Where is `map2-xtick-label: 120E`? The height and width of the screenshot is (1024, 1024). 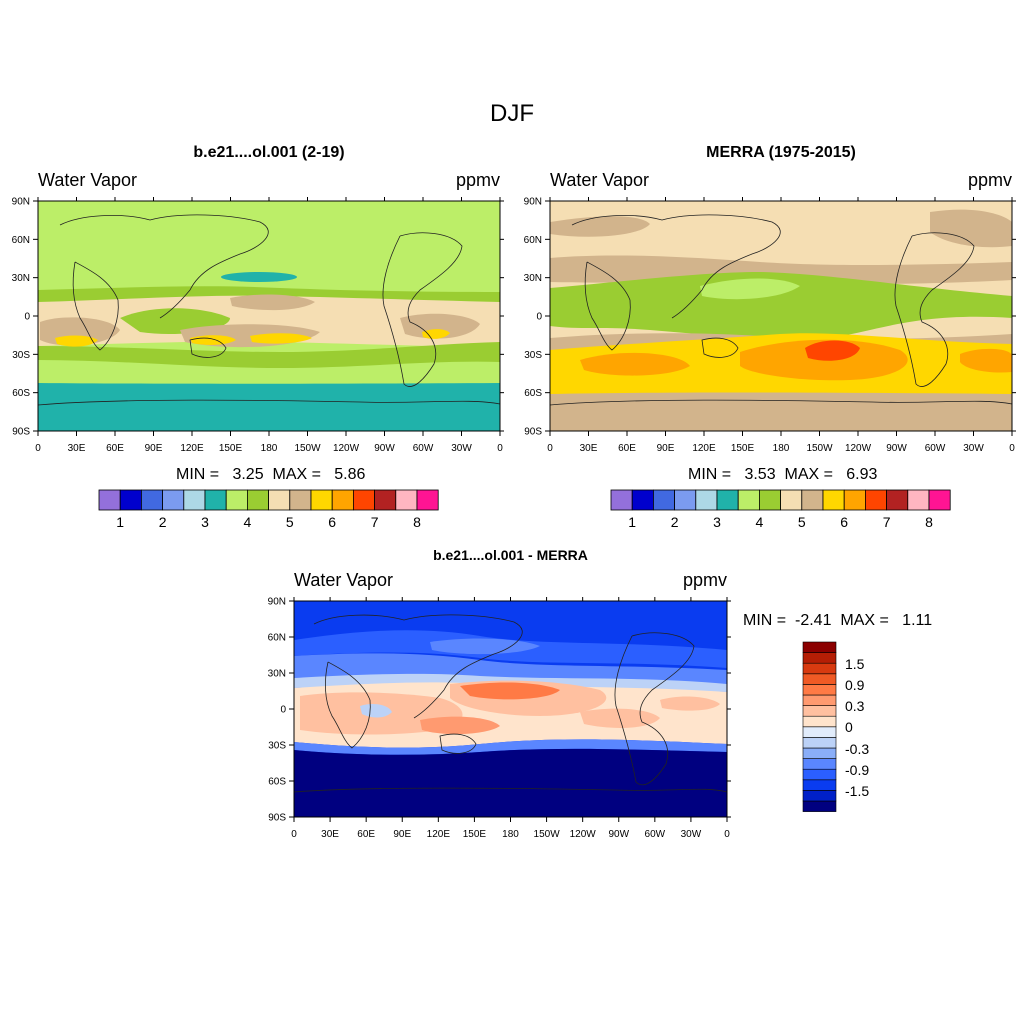 map2-xtick-label: 120E is located at coordinates (704, 448).